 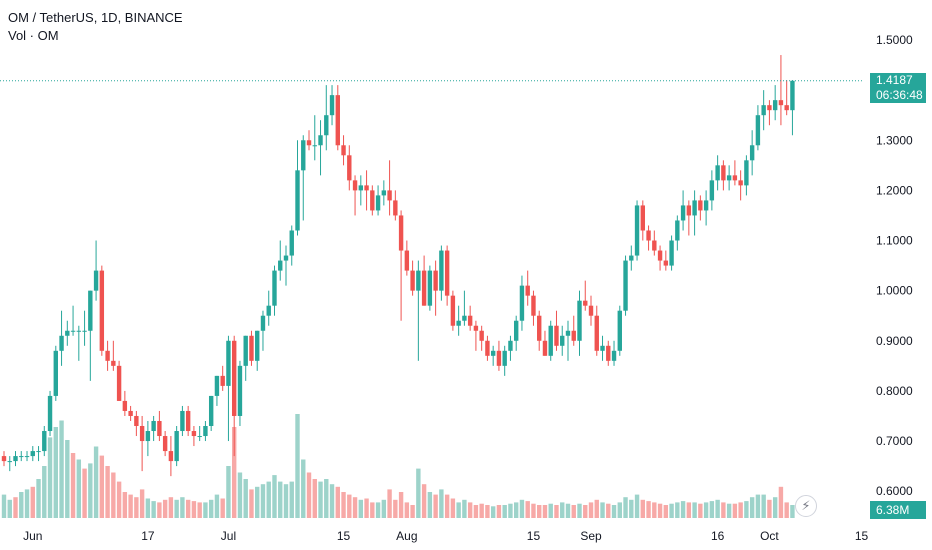 I want to click on y-tick-label: 1.0000, so click(x=894, y=291).